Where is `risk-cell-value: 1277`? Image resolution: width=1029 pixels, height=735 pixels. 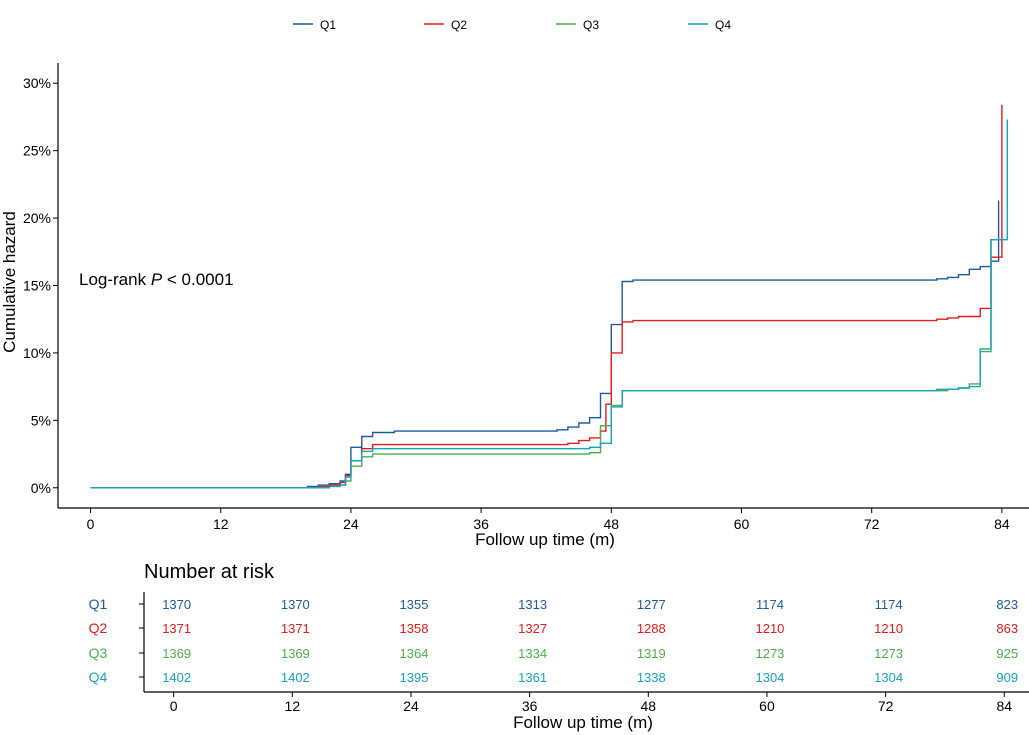 risk-cell-value: 1277 is located at coordinates (651, 604).